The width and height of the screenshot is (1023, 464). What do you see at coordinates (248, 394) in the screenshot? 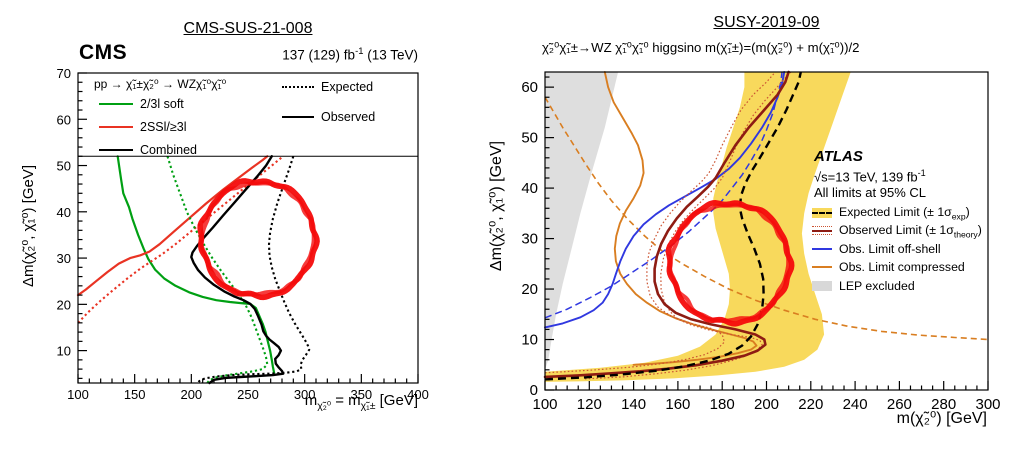
I see `svg-text: 250` at bounding box center [248, 394].